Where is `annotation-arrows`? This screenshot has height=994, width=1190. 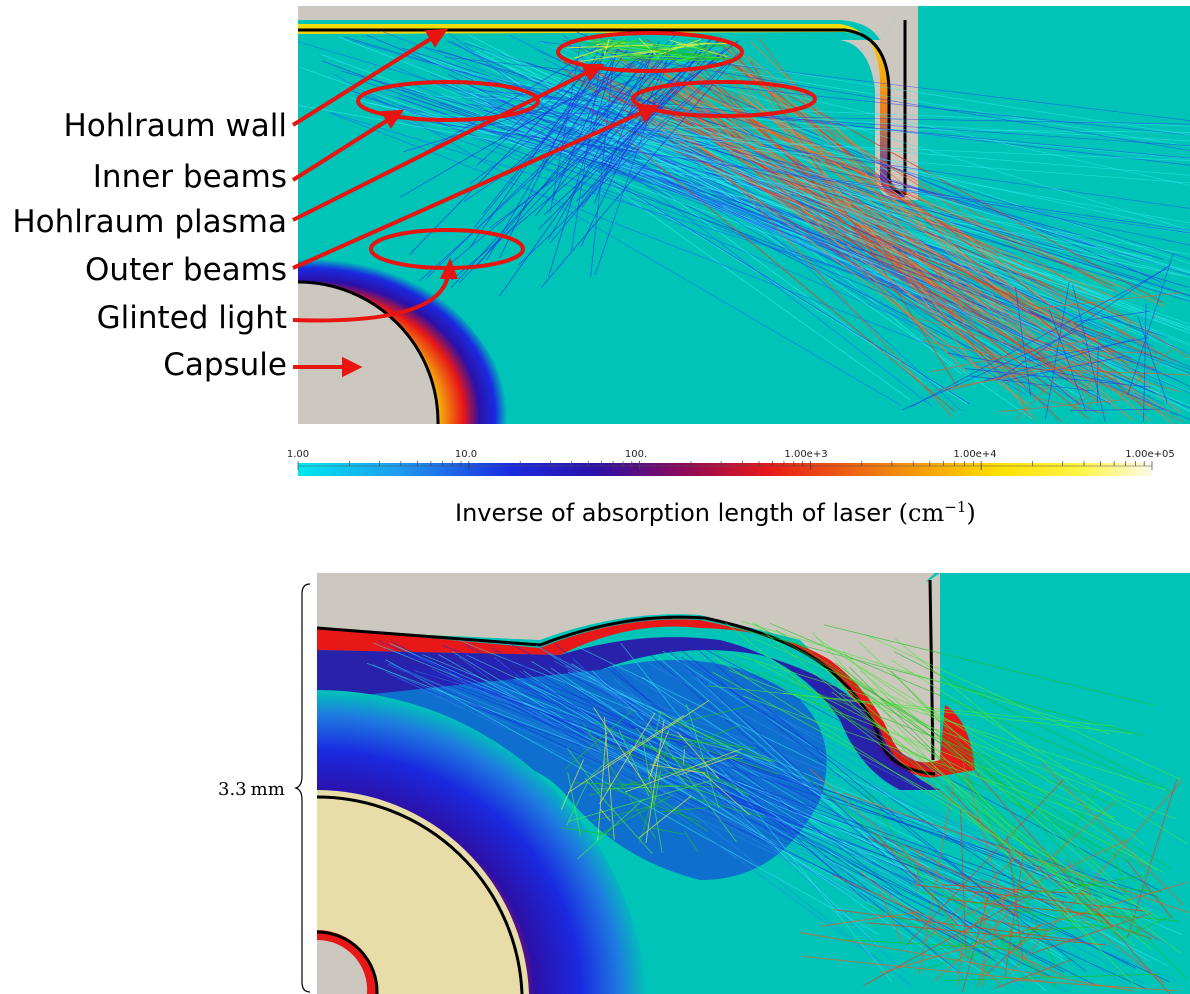 annotation-arrows is located at coordinates (475, 203).